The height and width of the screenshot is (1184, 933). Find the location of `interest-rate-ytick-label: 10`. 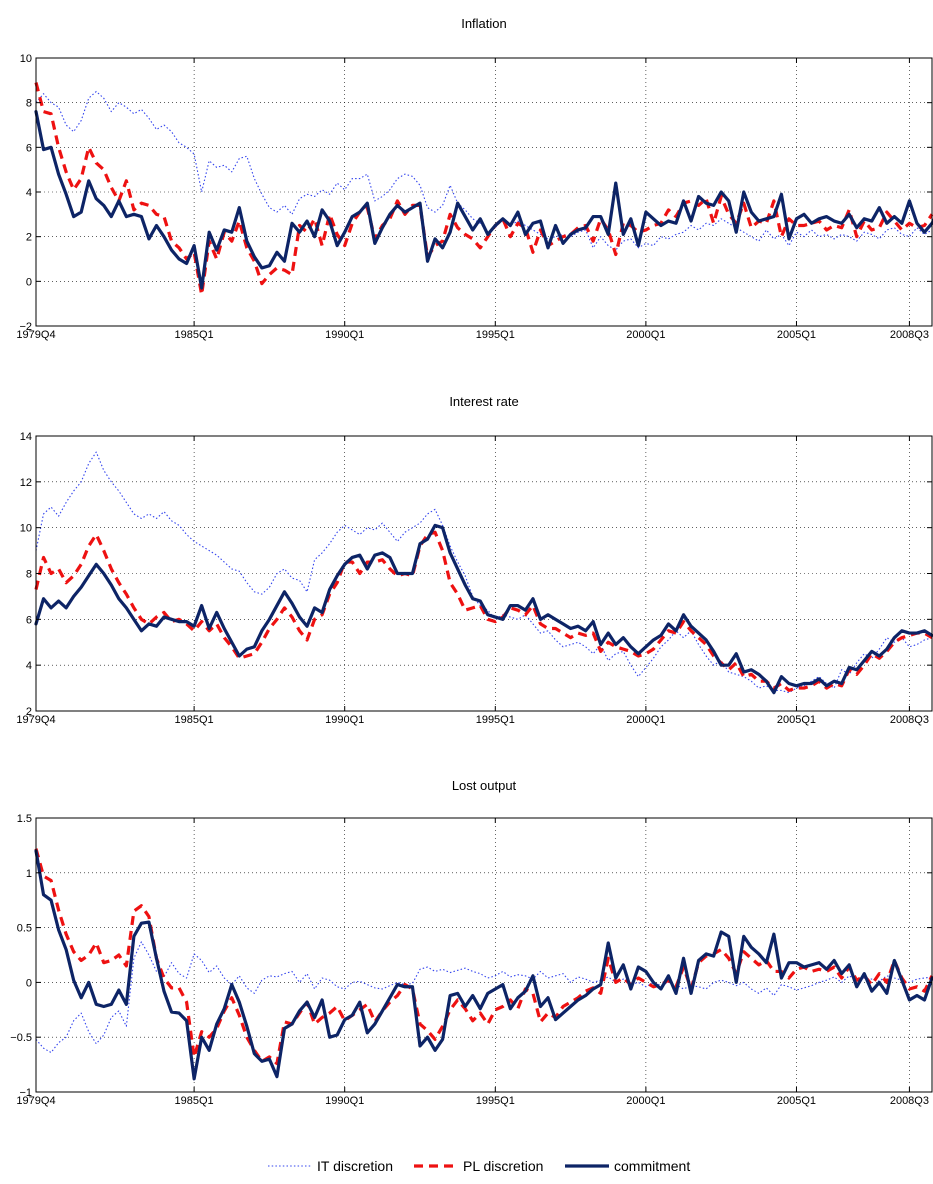

interest-rate-ytick-label: 10 is located at coordinates (26, 529).